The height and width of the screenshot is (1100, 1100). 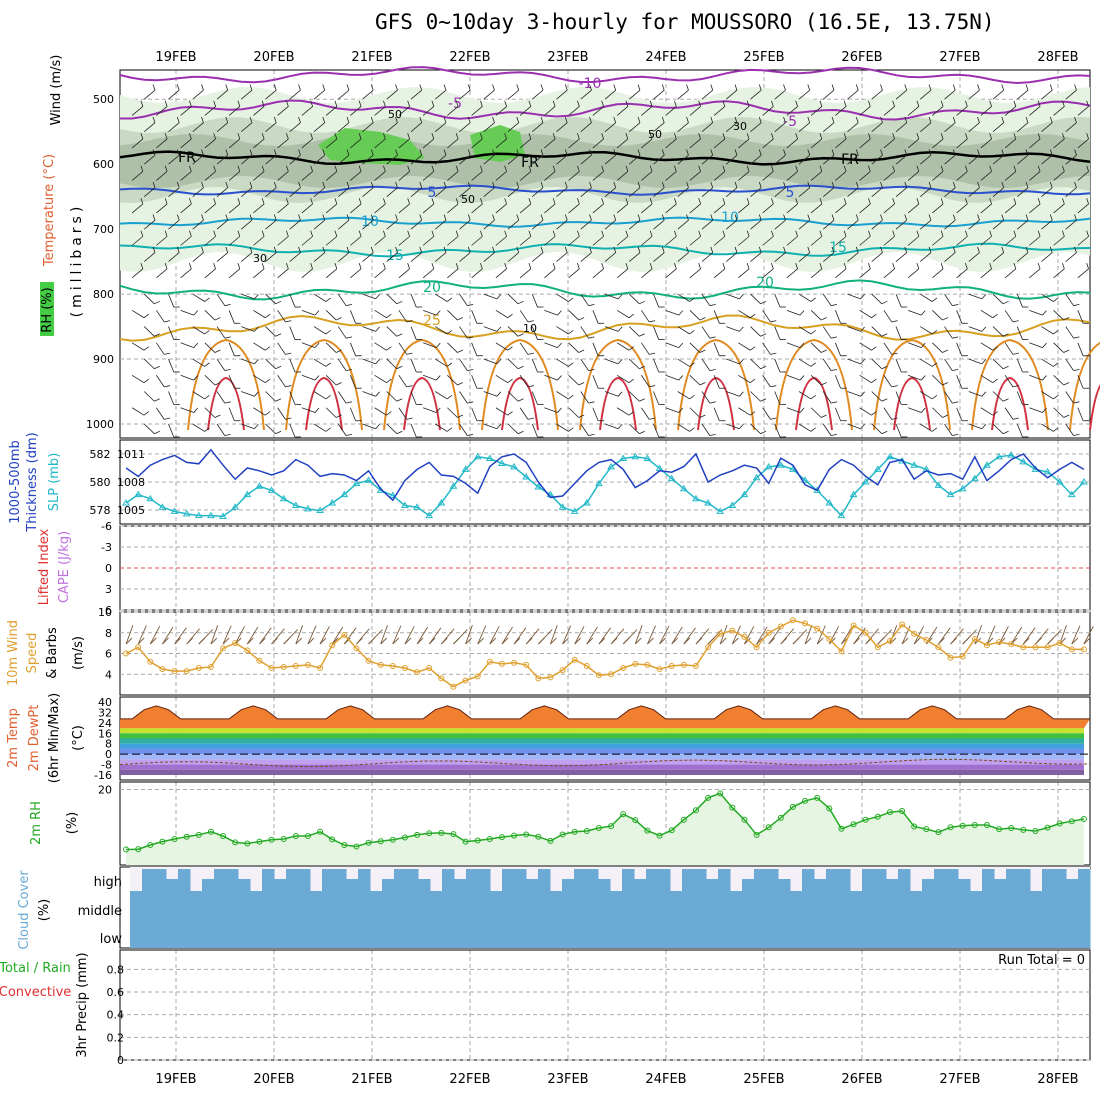 I want to click on day-label-top: 25FEB, so click(x=763, y=57).